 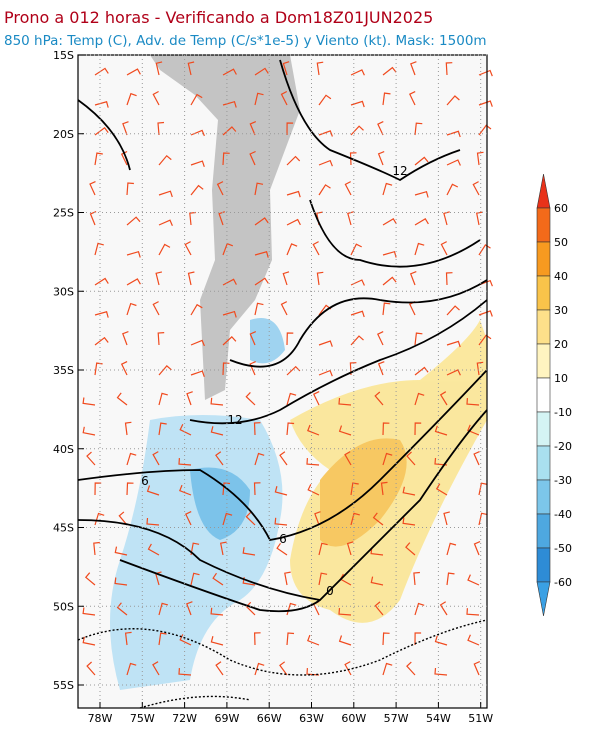 What do you see at coordinates (184, 718) in the screenshot?
I see `lon-label: 72W` at bounding box center [184, 718].